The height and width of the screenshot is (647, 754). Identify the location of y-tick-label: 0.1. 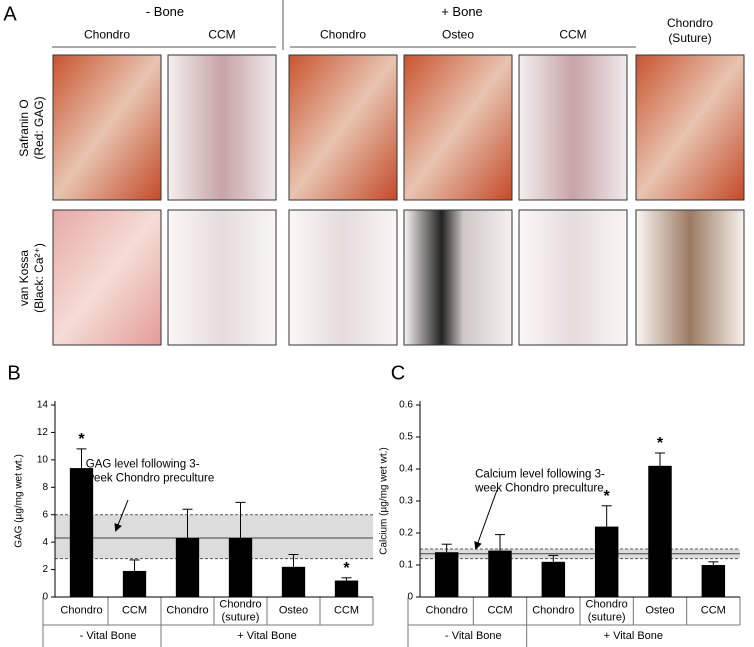
(406, 565).